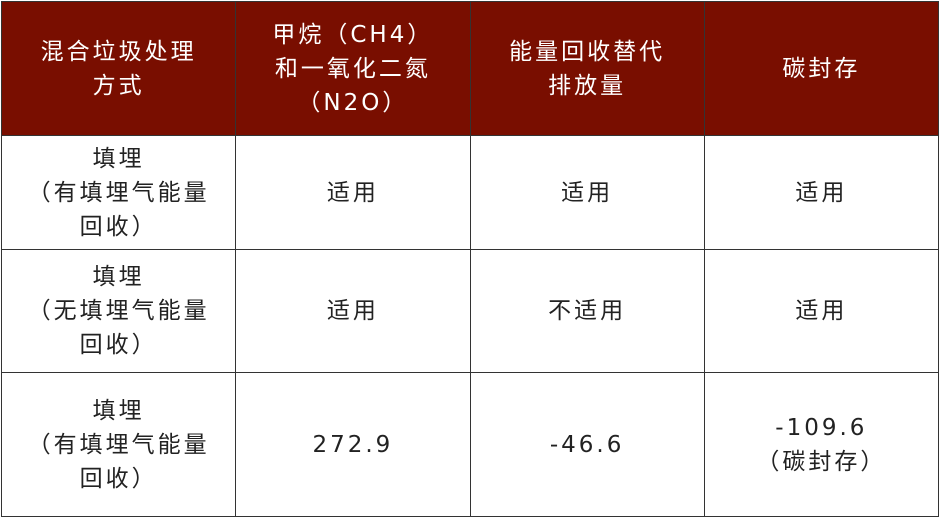 The width and height of the screenshot is (940, 524). Describe the element at coordinates (118, 68) in the screenshot. I see `header-method: 混合垃圾处理 方式` at that location.